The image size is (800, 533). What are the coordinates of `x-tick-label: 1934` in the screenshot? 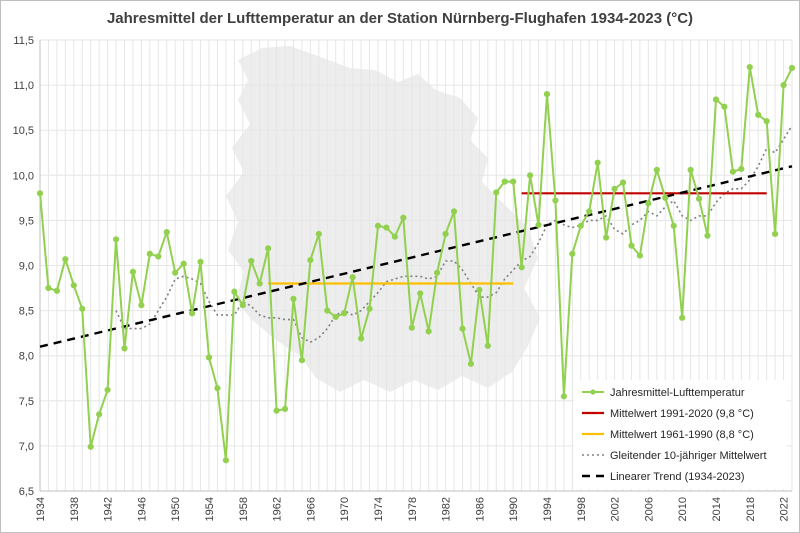 It's located at (41, 509).